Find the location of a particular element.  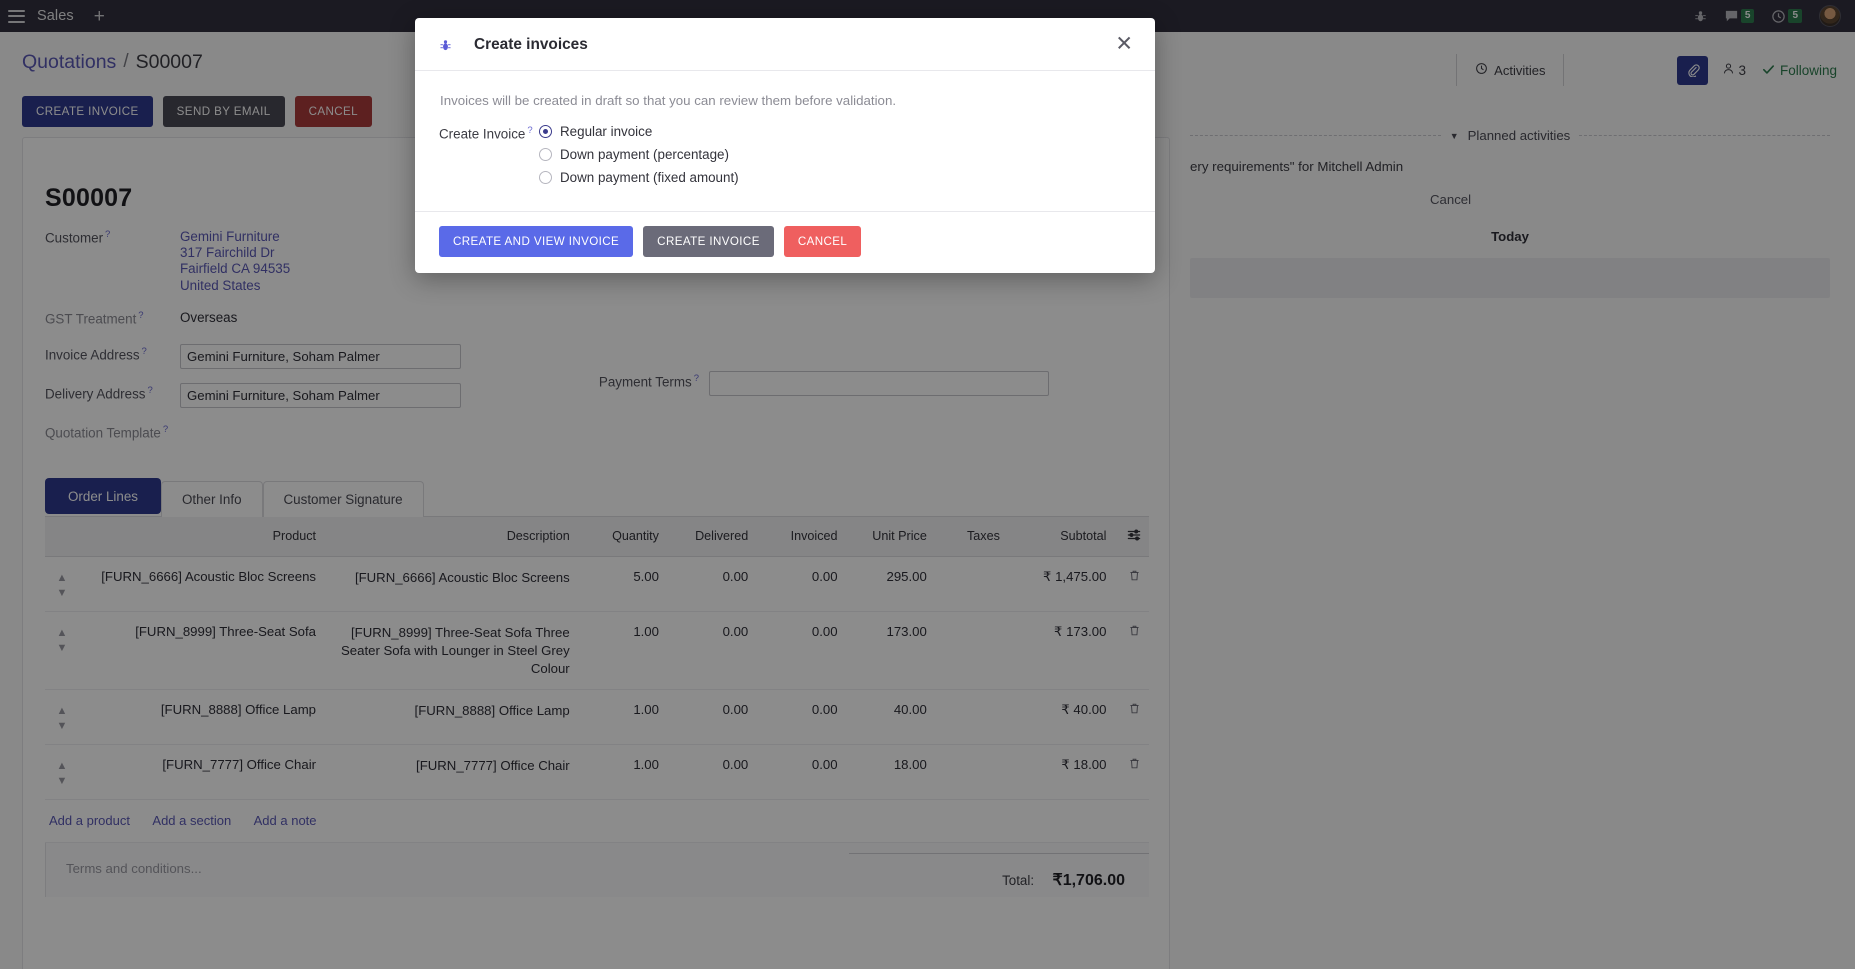

followers-button: 3 is located at coordinates (1734, 70).